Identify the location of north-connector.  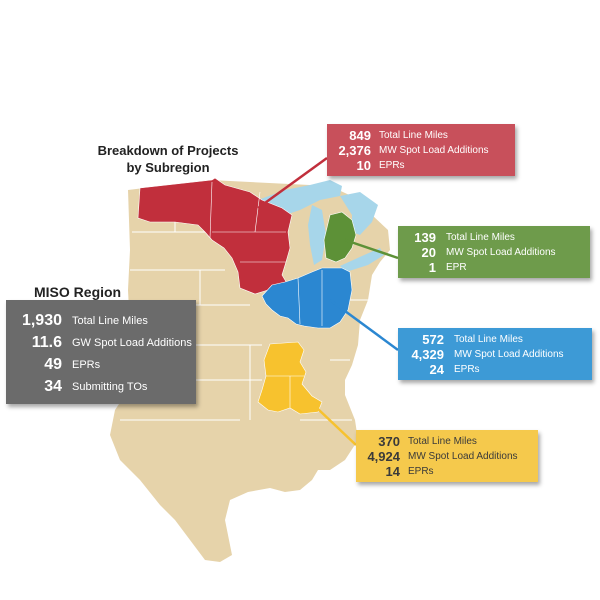
(292, 183).